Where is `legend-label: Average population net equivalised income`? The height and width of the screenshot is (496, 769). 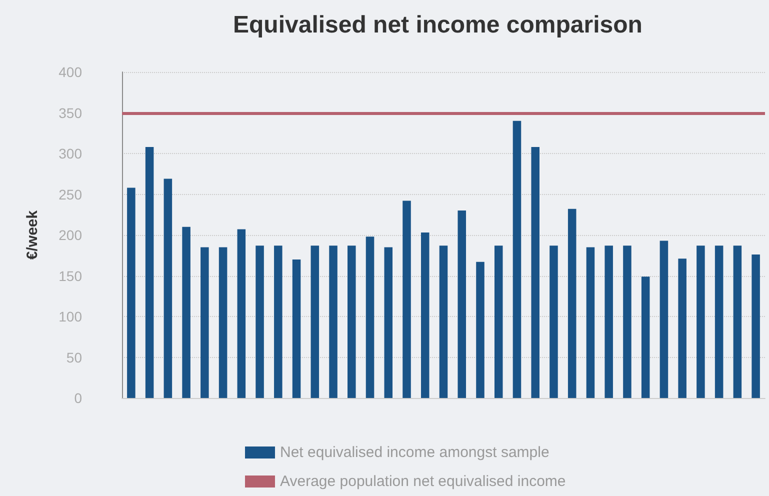 legend-label: Average population net equivalised income is located at coordinates (423, 481).